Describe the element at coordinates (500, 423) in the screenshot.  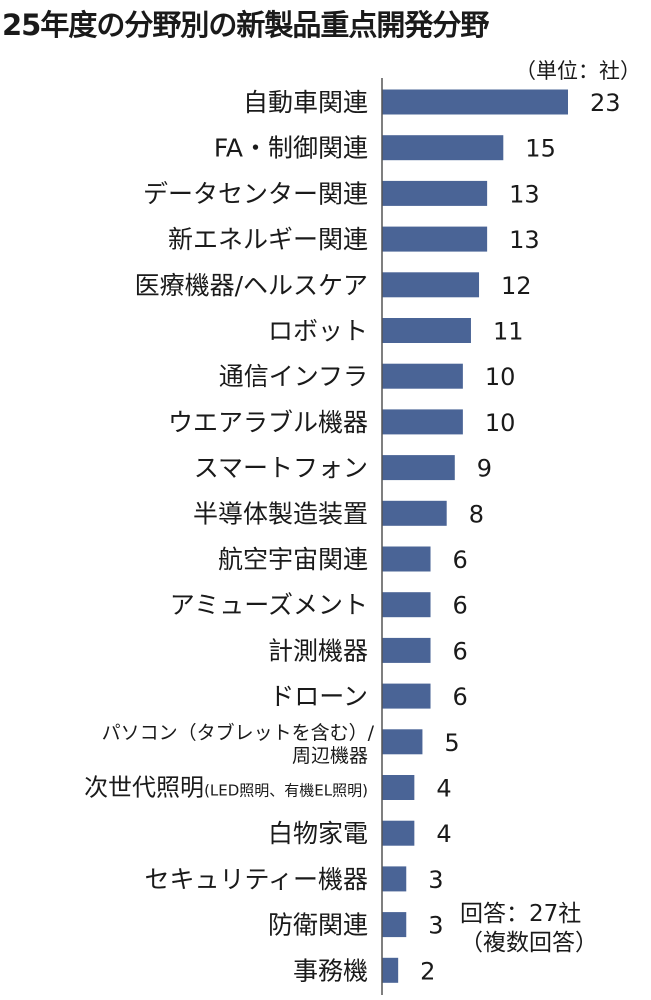
I see `value-label-8: 10` at that location.